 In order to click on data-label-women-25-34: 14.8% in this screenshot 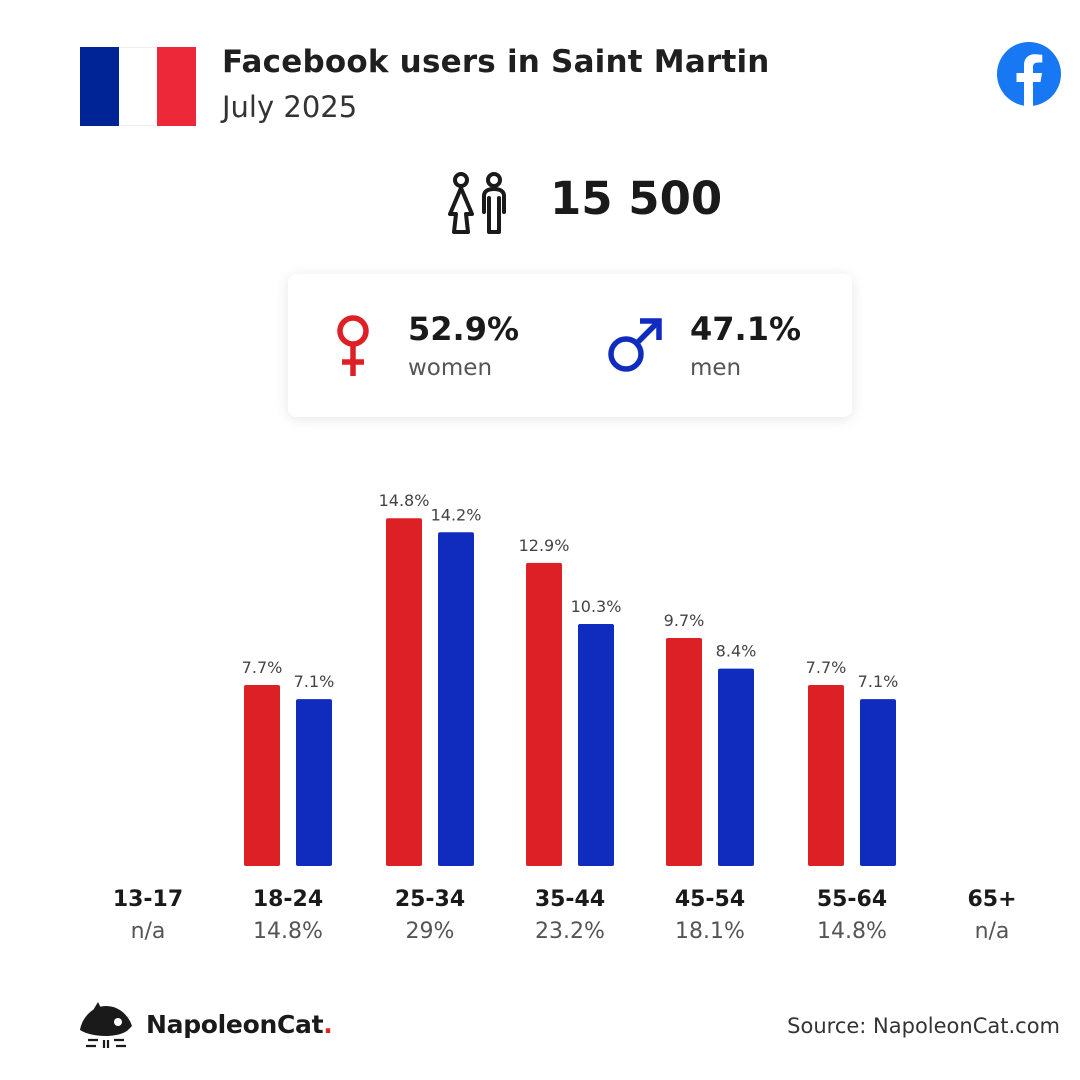, I will do `click(404, 500)`.